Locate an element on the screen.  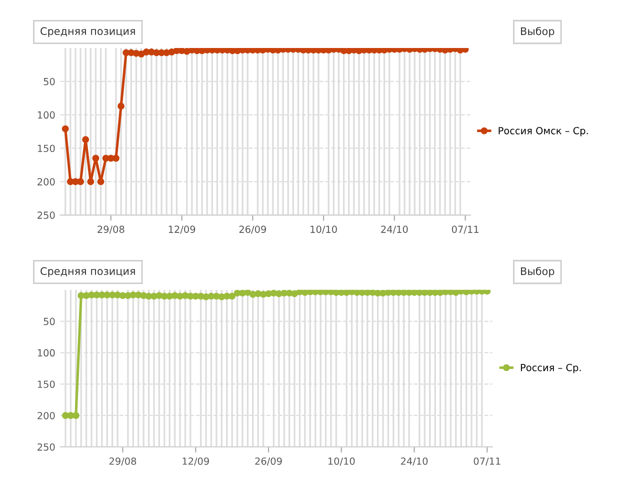
legend-label: Россия Омск – Ср. is located at coordinates (543, 131).